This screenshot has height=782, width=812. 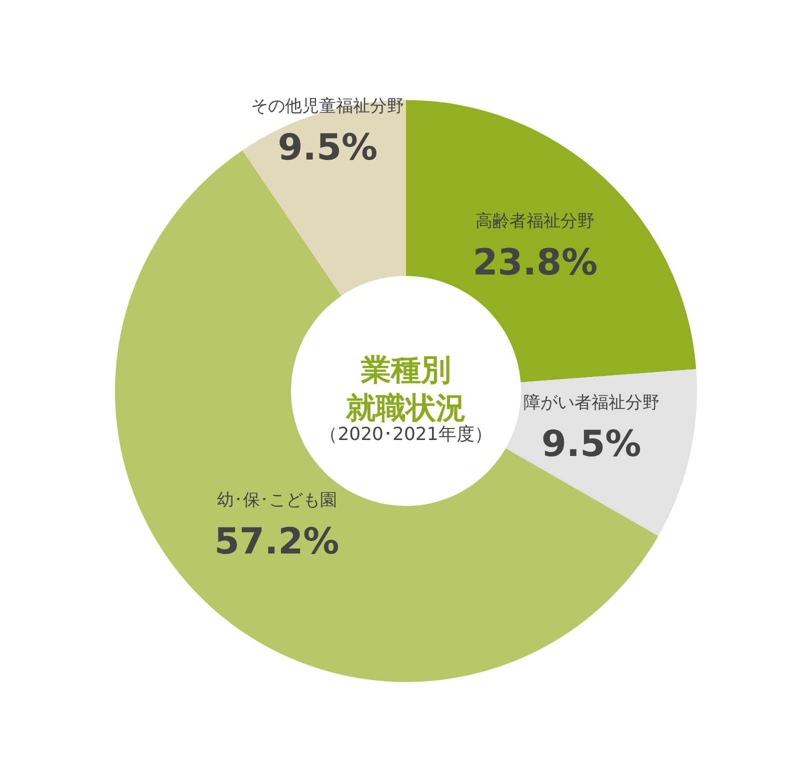 What do you see at coordinates (591, 403) in the screenshot?
I see `slice-label: 障がい者福祉分野` at bounding box center [591, 403].